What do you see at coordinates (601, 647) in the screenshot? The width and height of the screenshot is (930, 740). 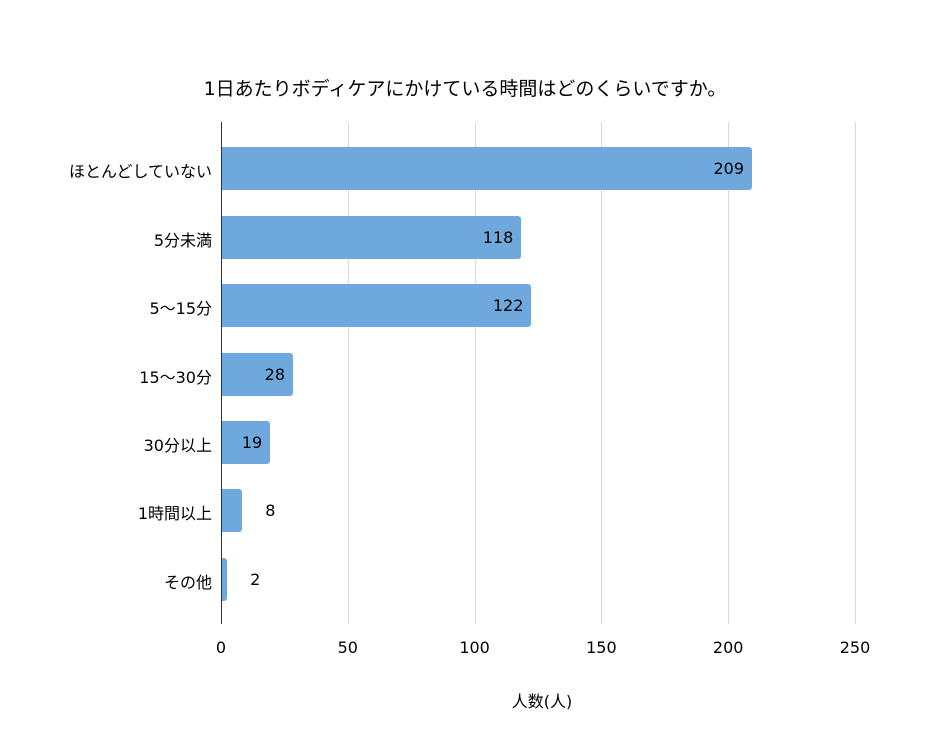 I see `x-tick-label: 150` at bounding box center [601, 647].